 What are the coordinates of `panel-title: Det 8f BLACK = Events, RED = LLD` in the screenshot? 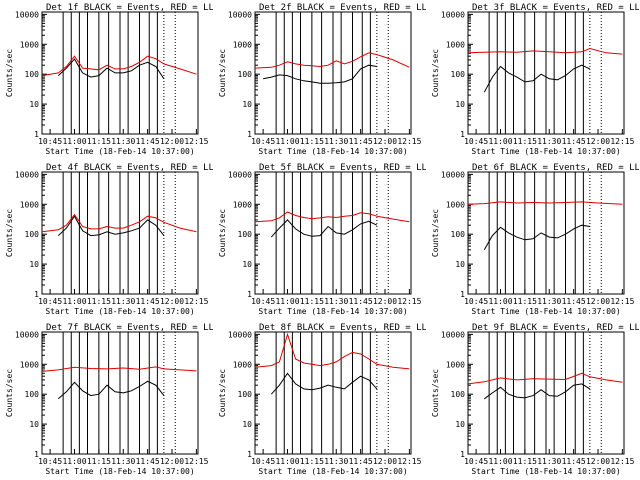 It's located at (342, 328).